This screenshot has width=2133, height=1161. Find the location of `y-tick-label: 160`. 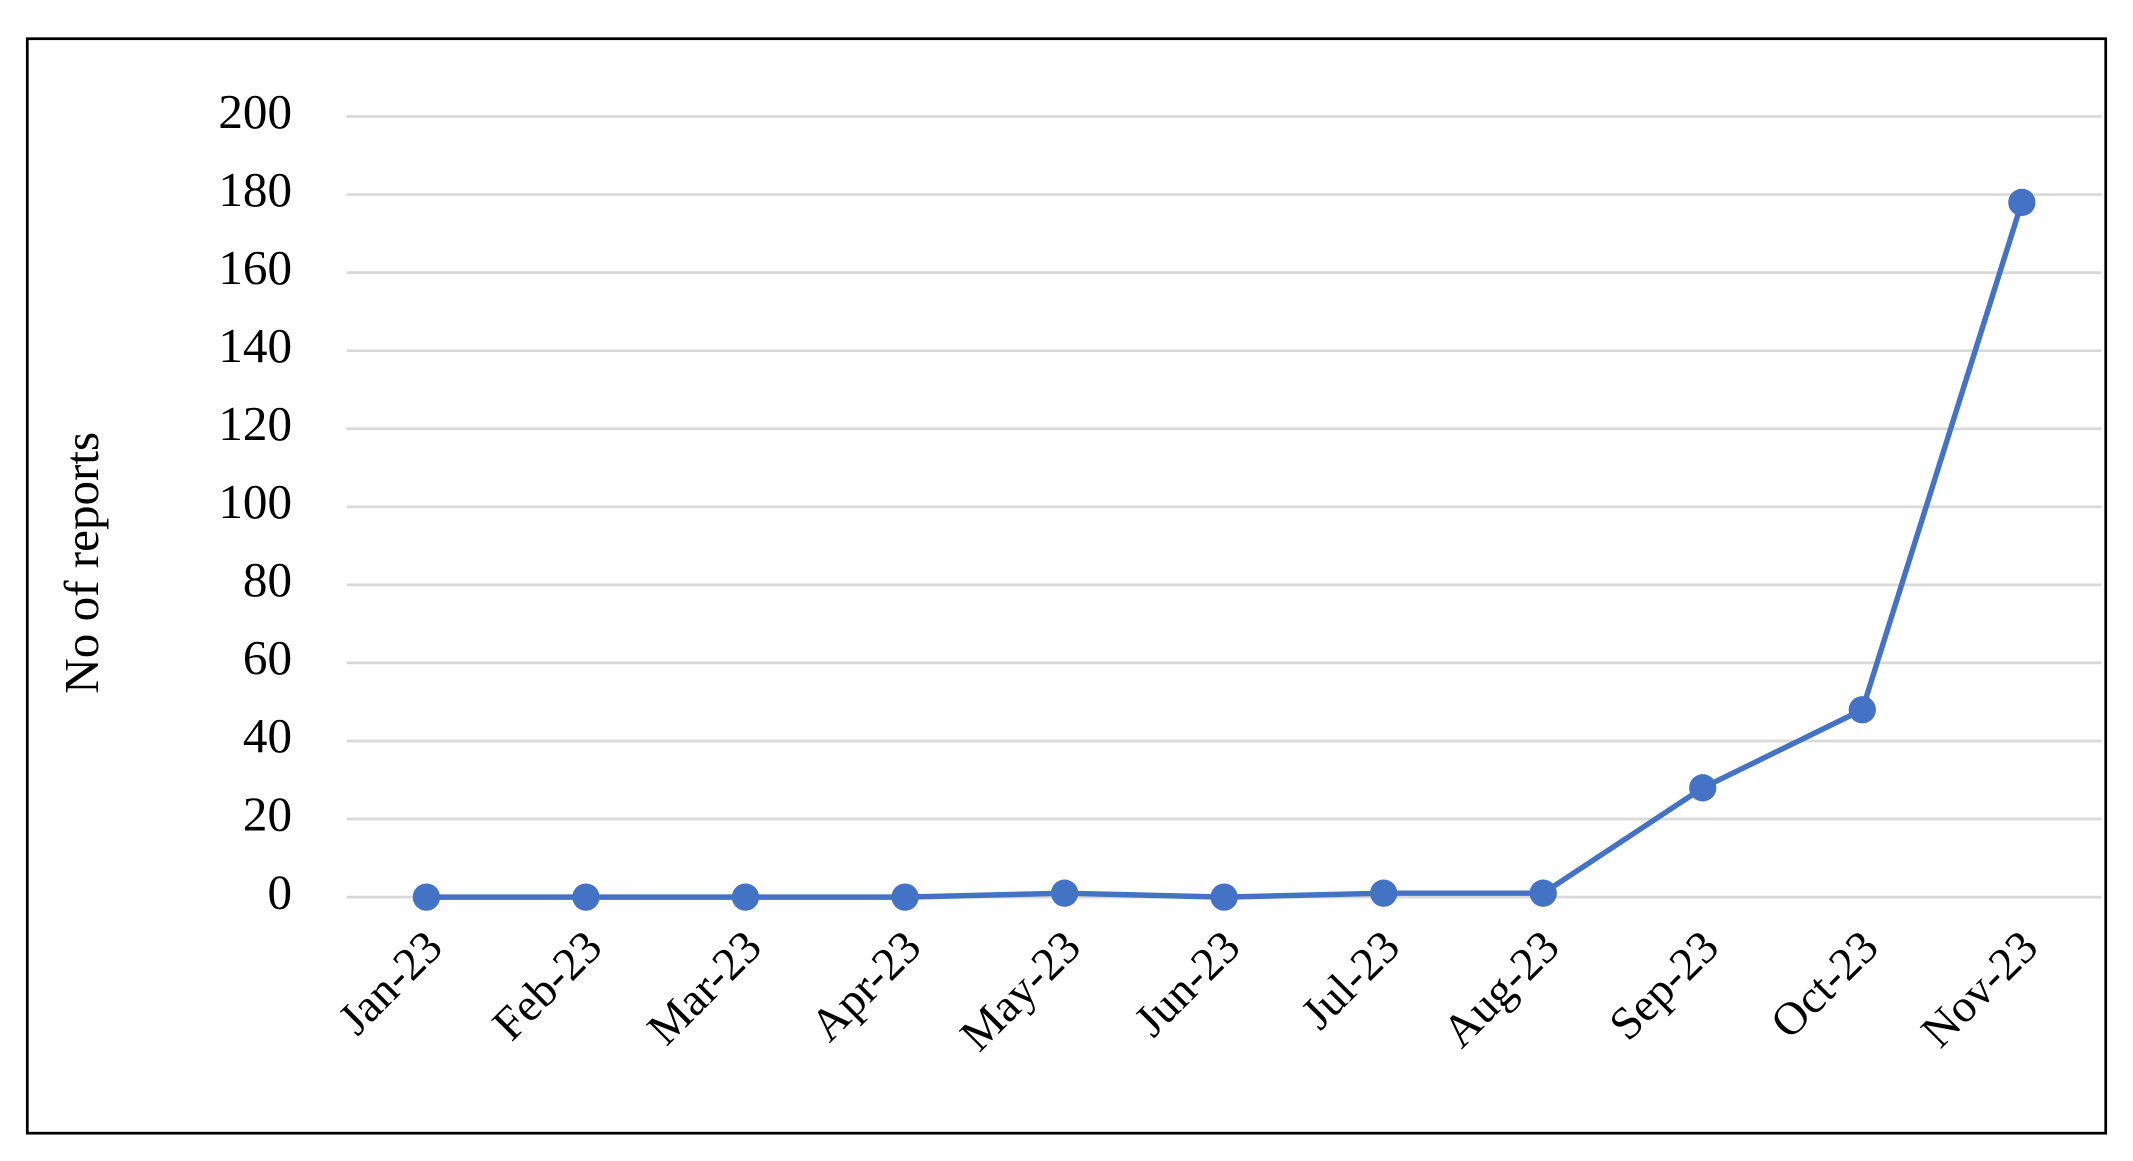

y-tick-label: 160 is located at coordinates (255, 267).